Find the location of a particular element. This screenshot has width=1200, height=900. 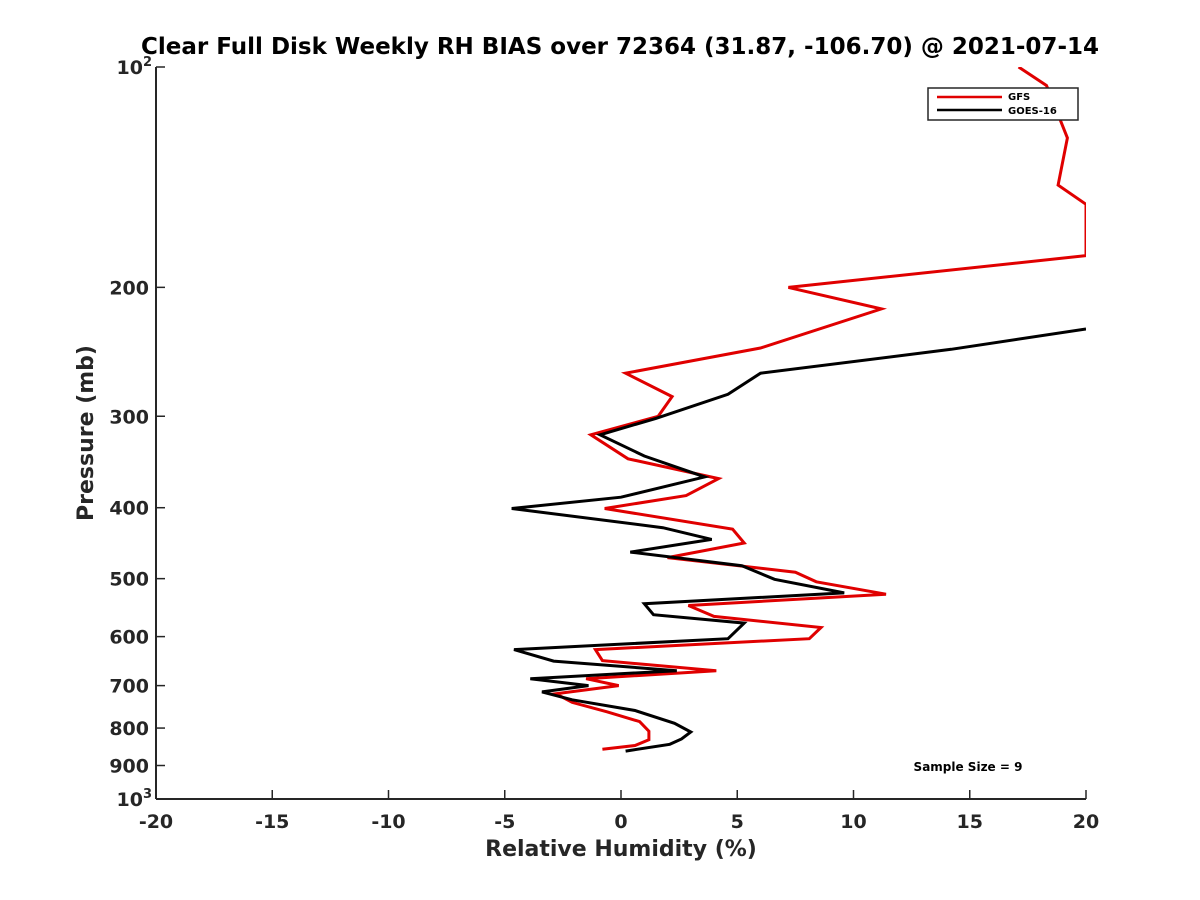

y-axis-label: Pressure (mb) is located at coordinates (86, 433).